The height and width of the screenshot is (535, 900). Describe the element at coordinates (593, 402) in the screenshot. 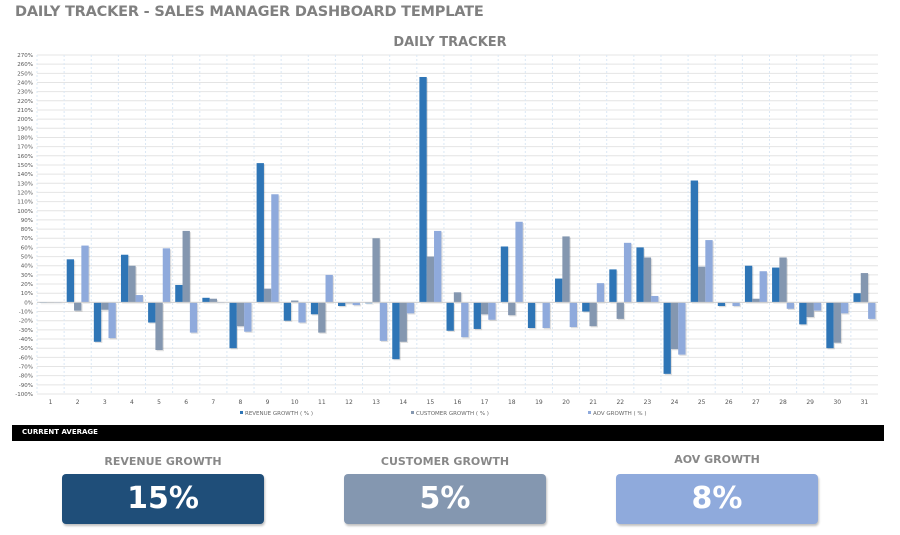

I see `x-tick-label: 21` at that location.